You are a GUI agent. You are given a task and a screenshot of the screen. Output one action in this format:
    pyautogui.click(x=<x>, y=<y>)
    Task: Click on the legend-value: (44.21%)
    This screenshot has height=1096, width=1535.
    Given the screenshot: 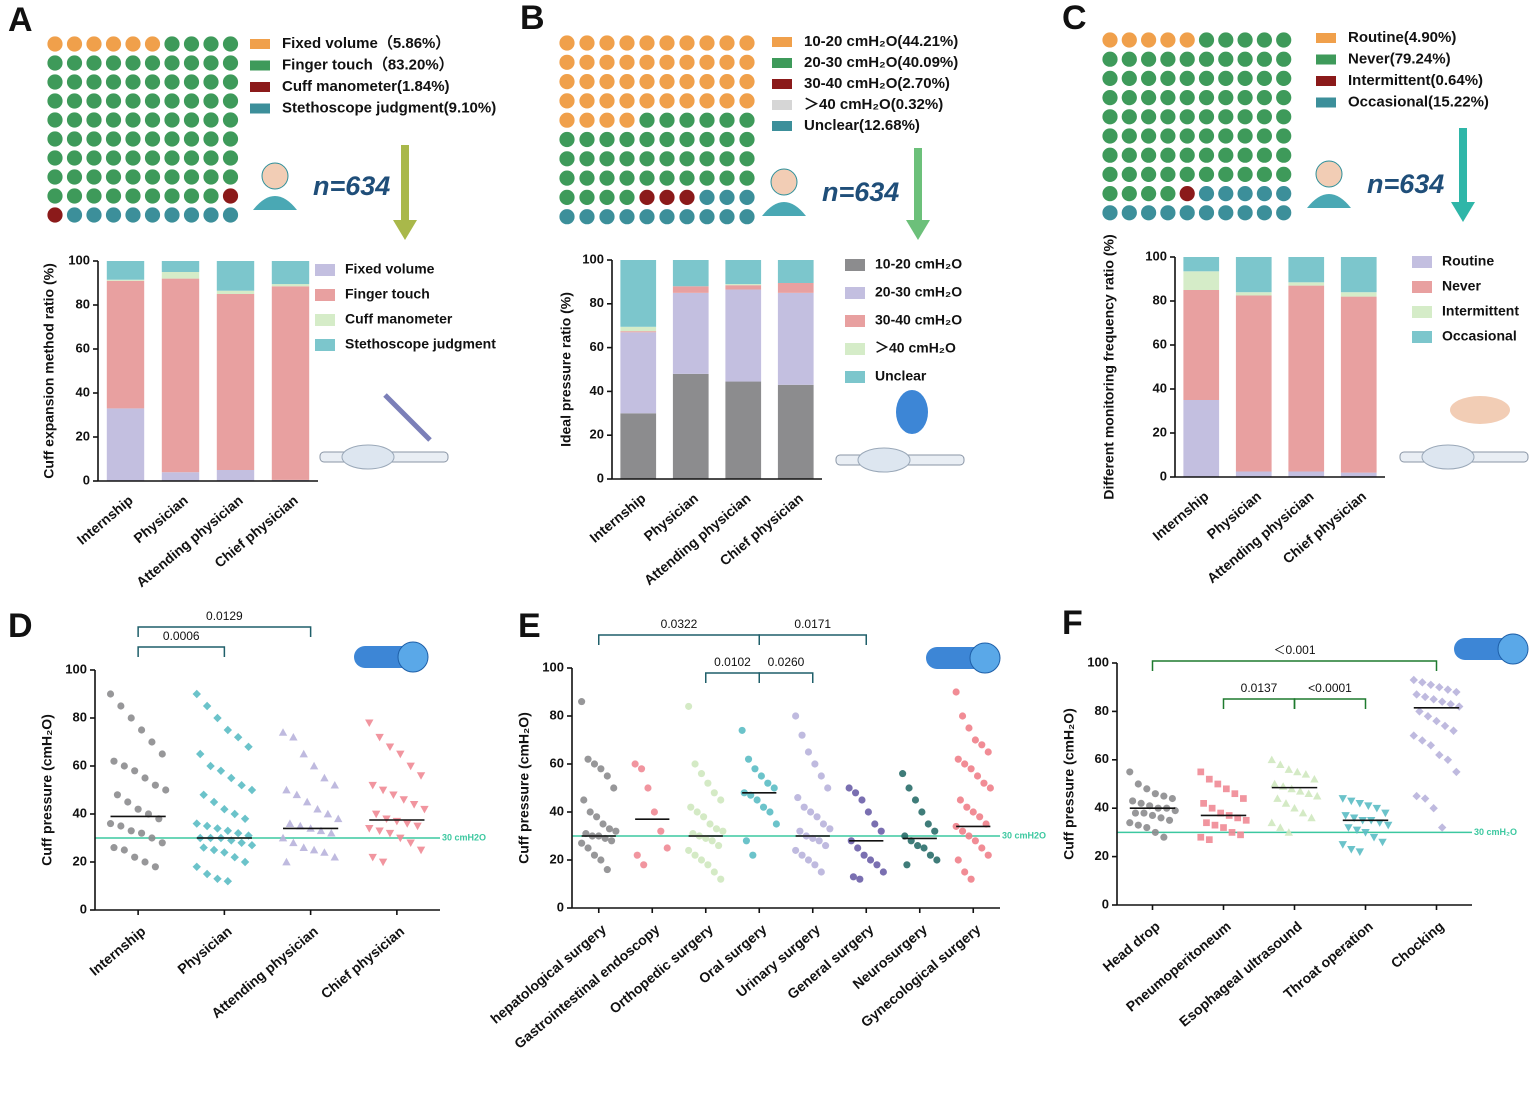 What is the action you would take?
    pyautogui.click(x=927, y=41)
    